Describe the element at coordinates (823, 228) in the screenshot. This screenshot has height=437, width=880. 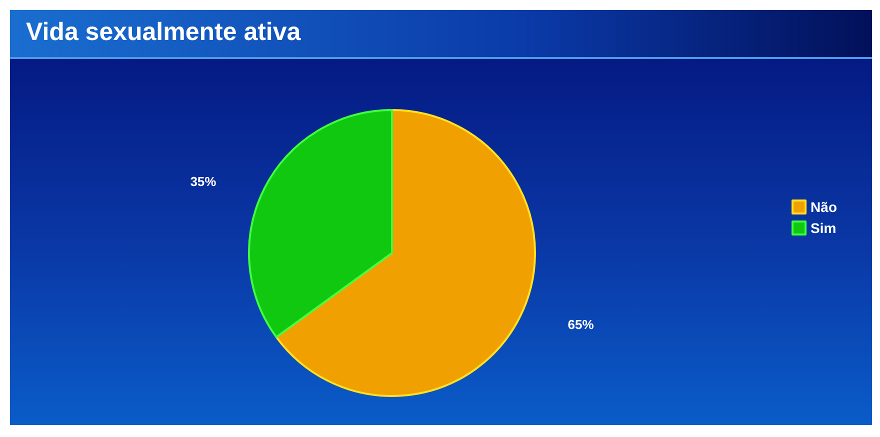
I see `legend-label: Sim` at that location.